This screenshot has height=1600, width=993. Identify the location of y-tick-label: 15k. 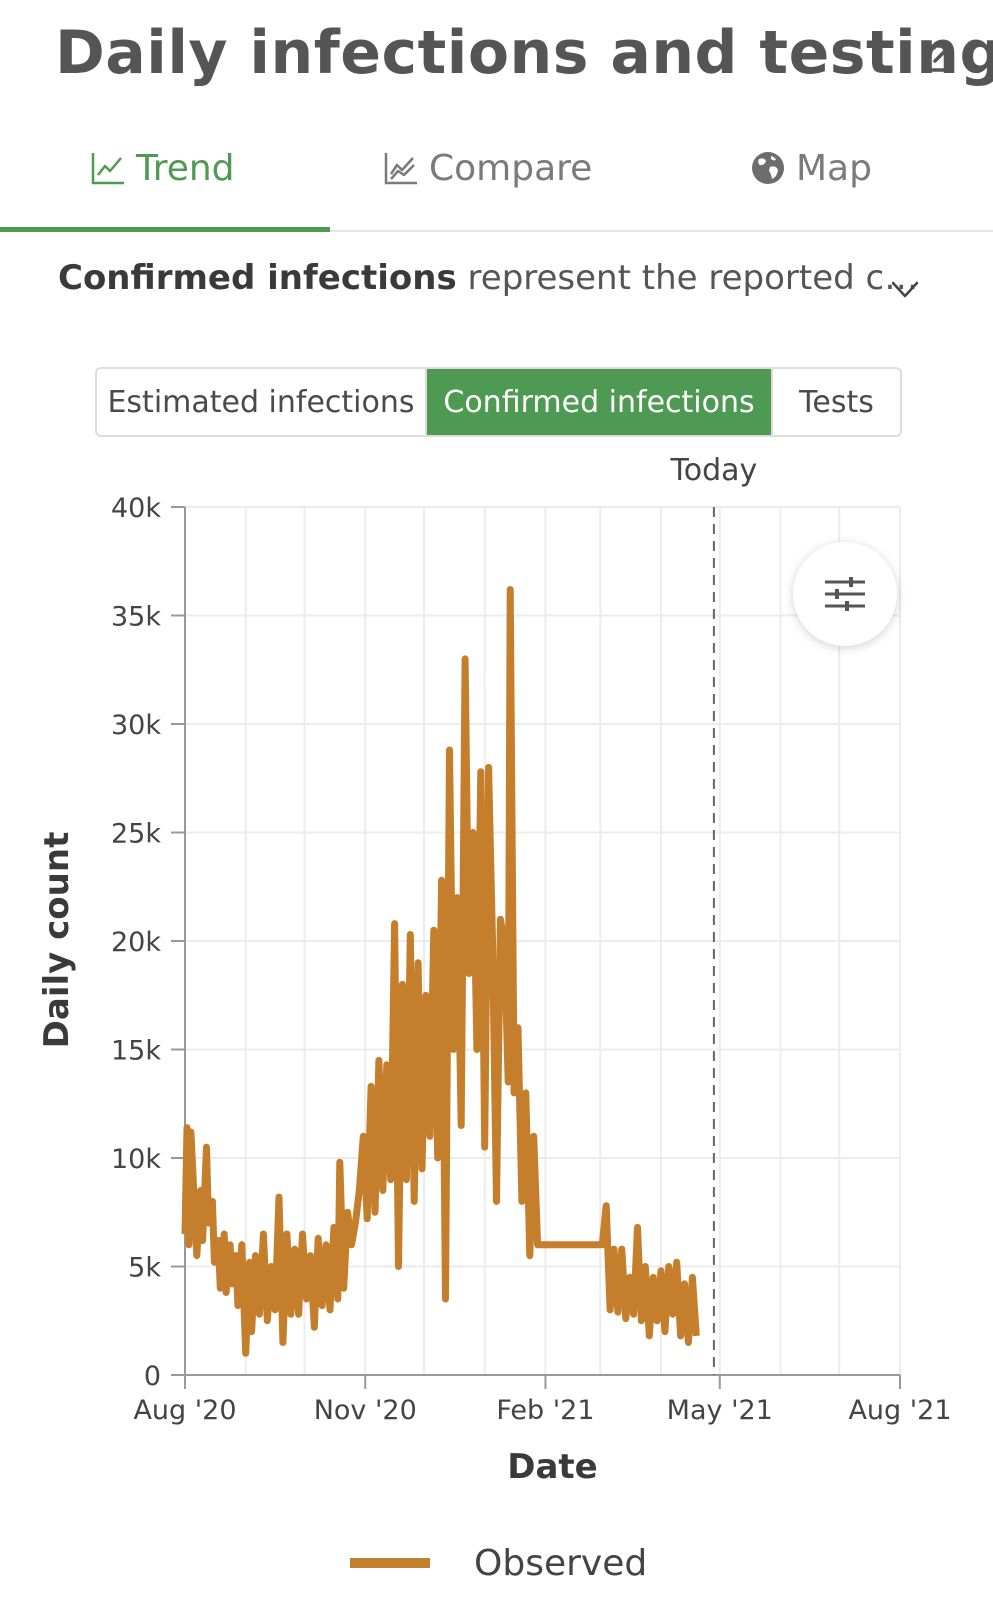
(136, 1051).